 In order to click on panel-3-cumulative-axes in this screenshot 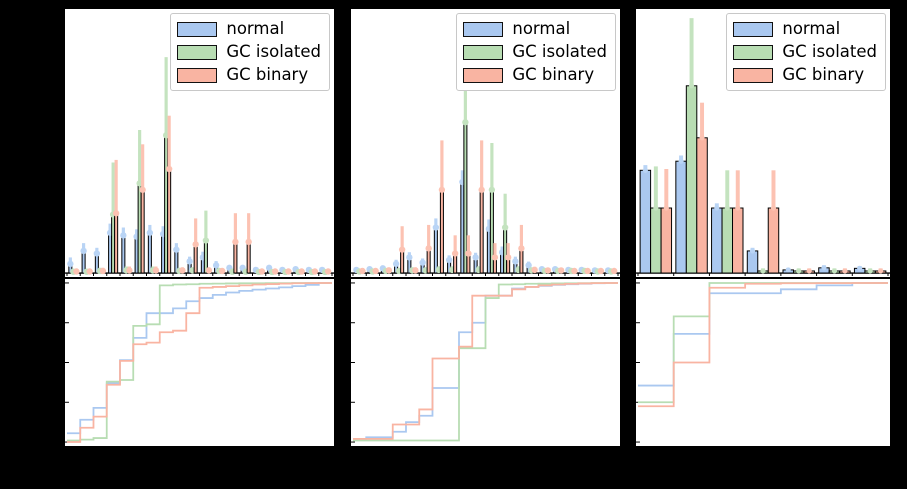, I will do `click(763, 362)`.